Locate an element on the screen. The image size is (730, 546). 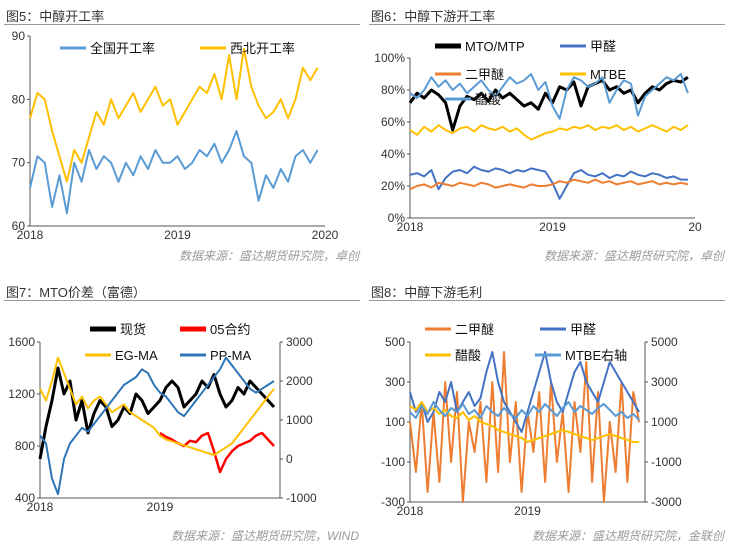
y-tick-label: 1200 is located at coordinates (21, 394).